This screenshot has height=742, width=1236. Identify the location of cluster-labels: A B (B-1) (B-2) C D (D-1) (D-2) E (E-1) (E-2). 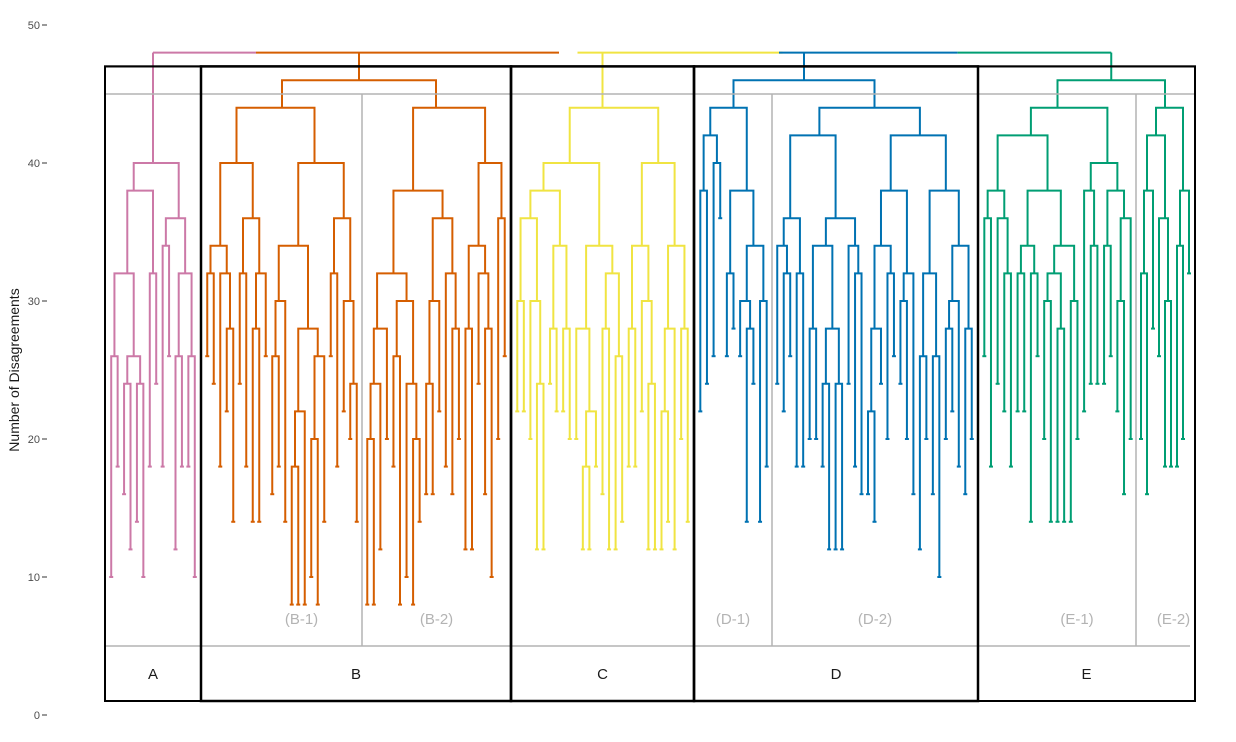
(669, 647).